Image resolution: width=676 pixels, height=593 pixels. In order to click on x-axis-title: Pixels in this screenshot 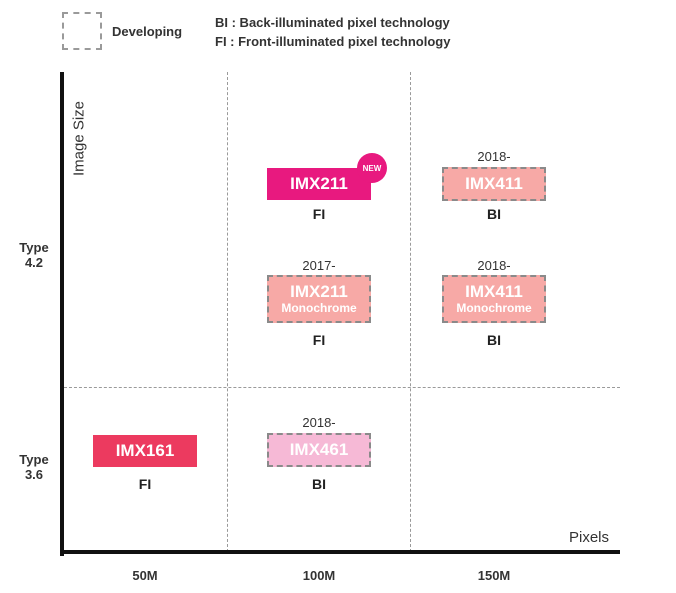, I will do `click(589, 537)`.